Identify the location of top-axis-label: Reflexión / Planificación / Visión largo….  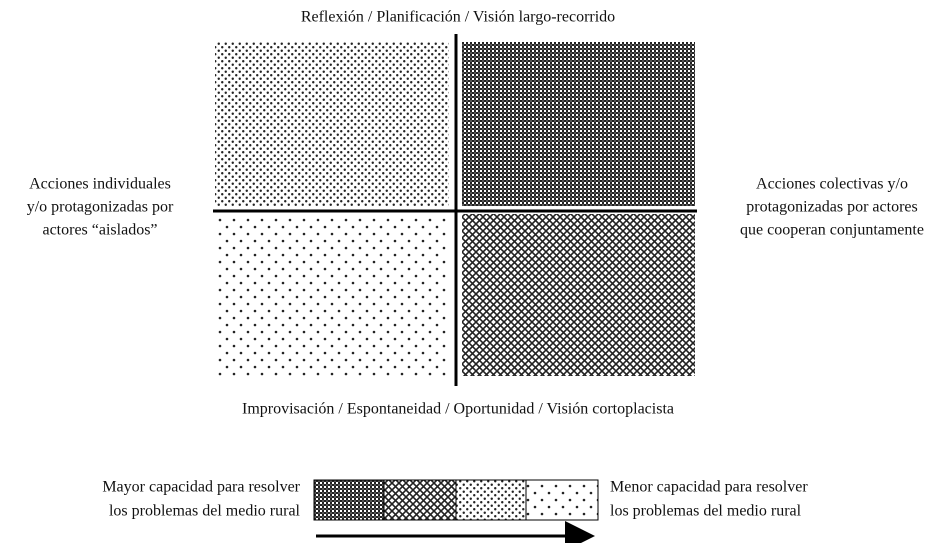
(458, 17).